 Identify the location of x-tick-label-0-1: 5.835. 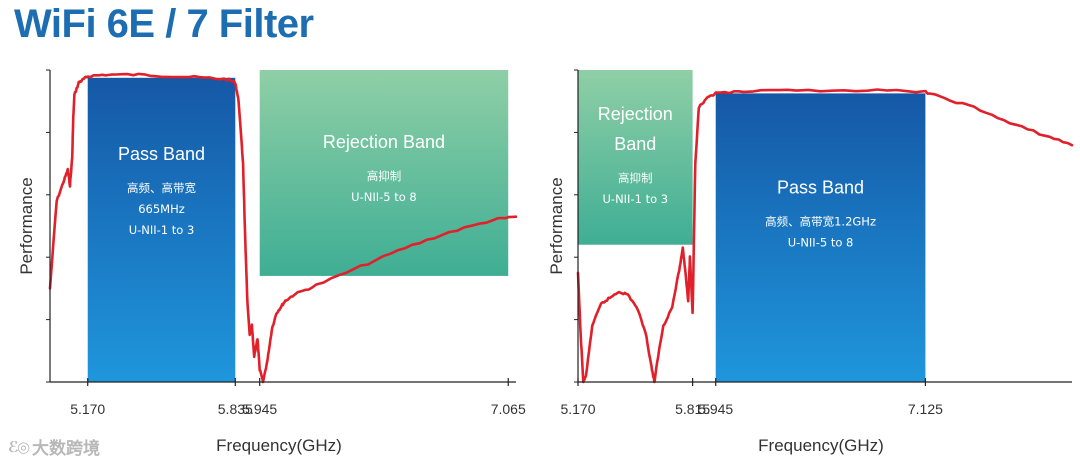
(235, 409).